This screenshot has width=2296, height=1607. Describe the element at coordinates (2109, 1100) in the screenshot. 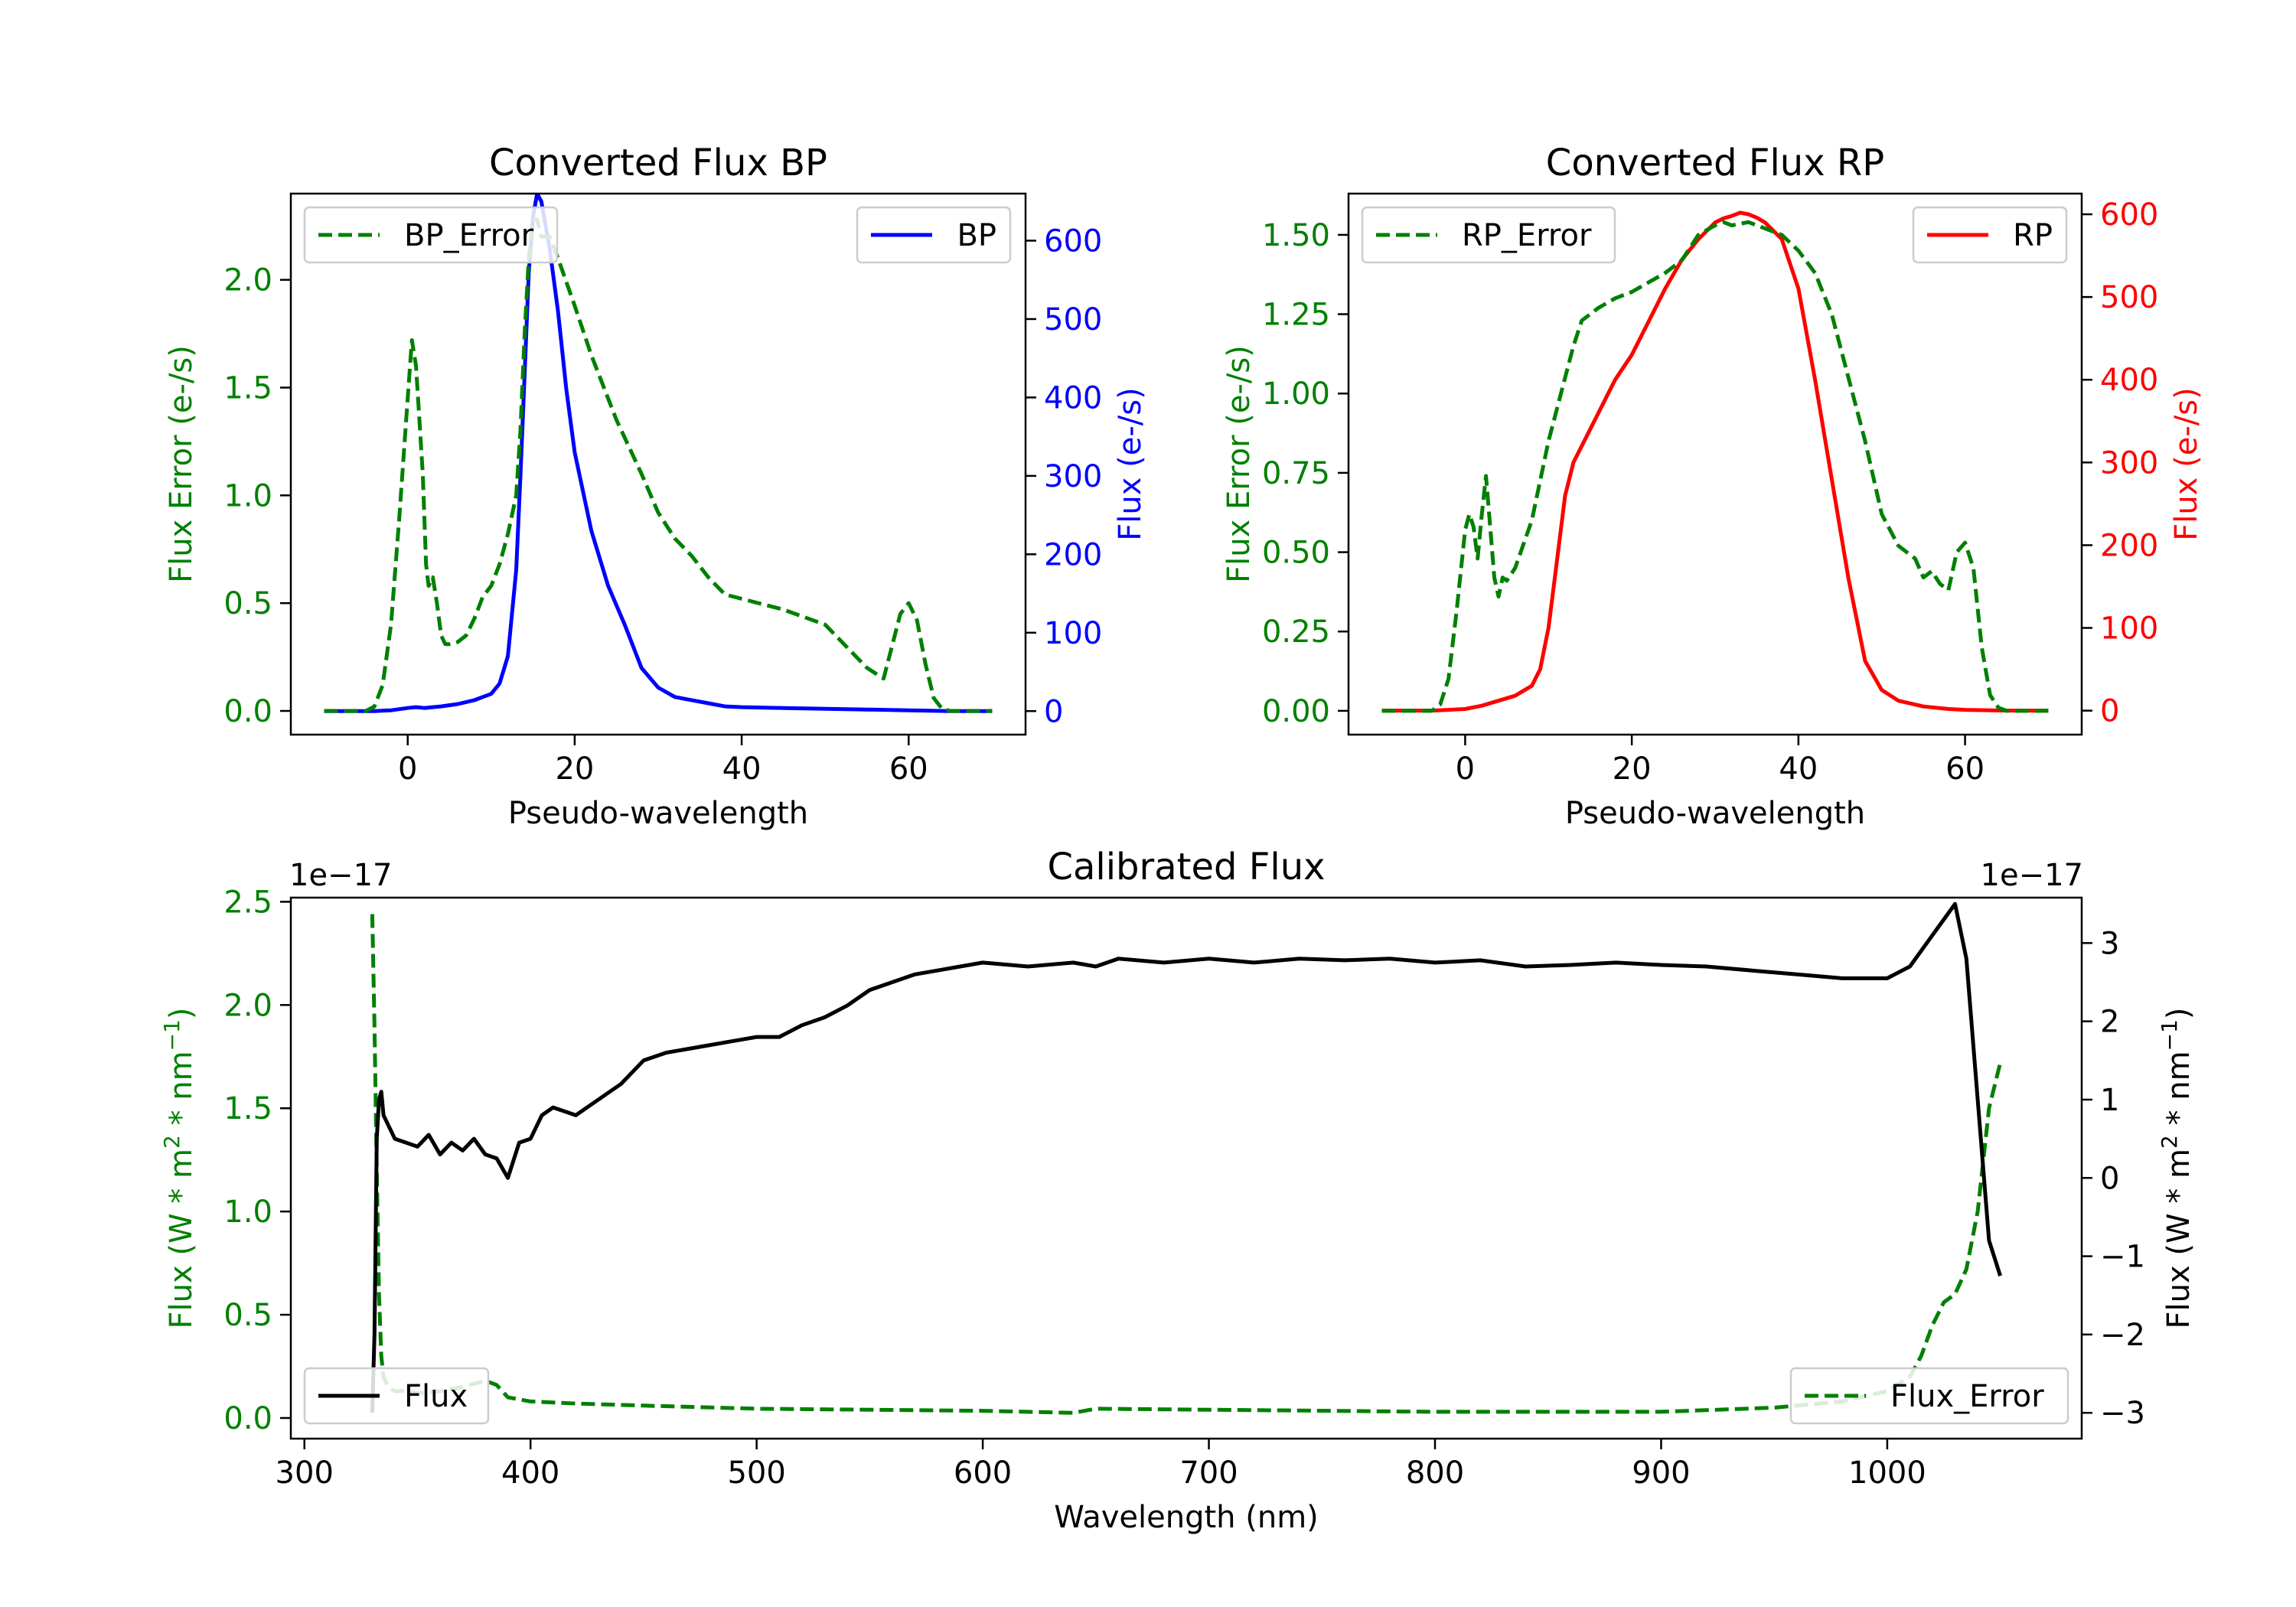

I see `y-right-tick-label: 1` at that location.